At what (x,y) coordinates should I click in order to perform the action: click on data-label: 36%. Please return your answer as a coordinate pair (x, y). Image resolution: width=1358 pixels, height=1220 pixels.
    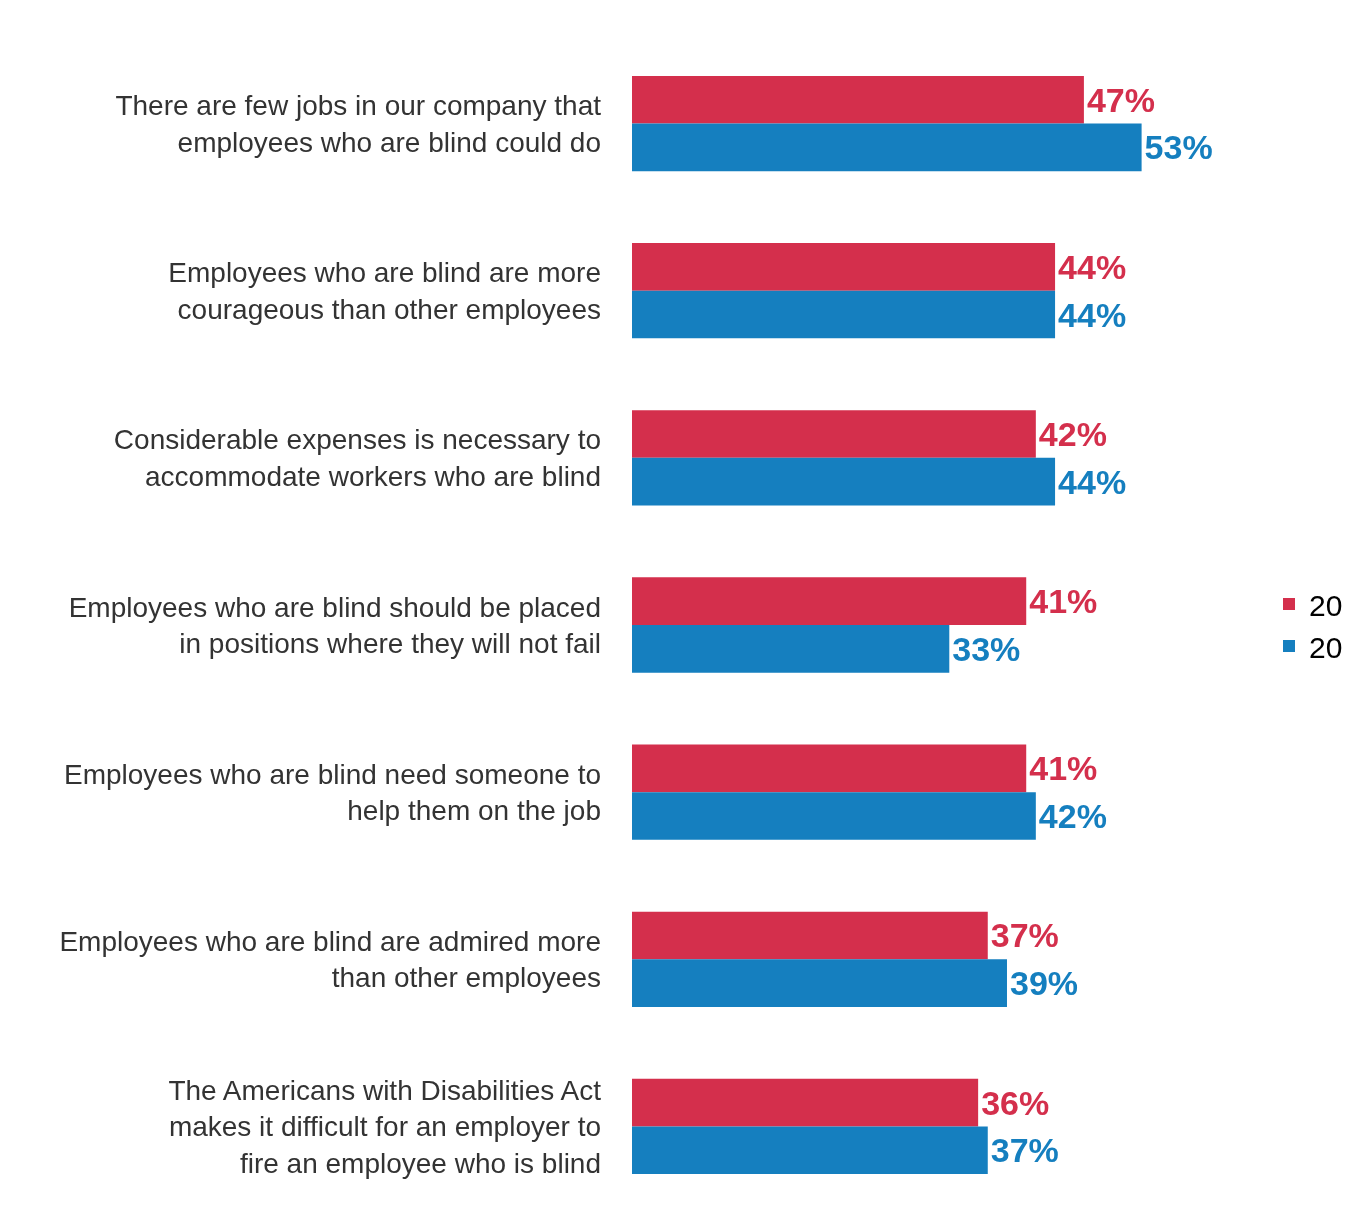
    Looking at the image, I should click on (1015, 1102).